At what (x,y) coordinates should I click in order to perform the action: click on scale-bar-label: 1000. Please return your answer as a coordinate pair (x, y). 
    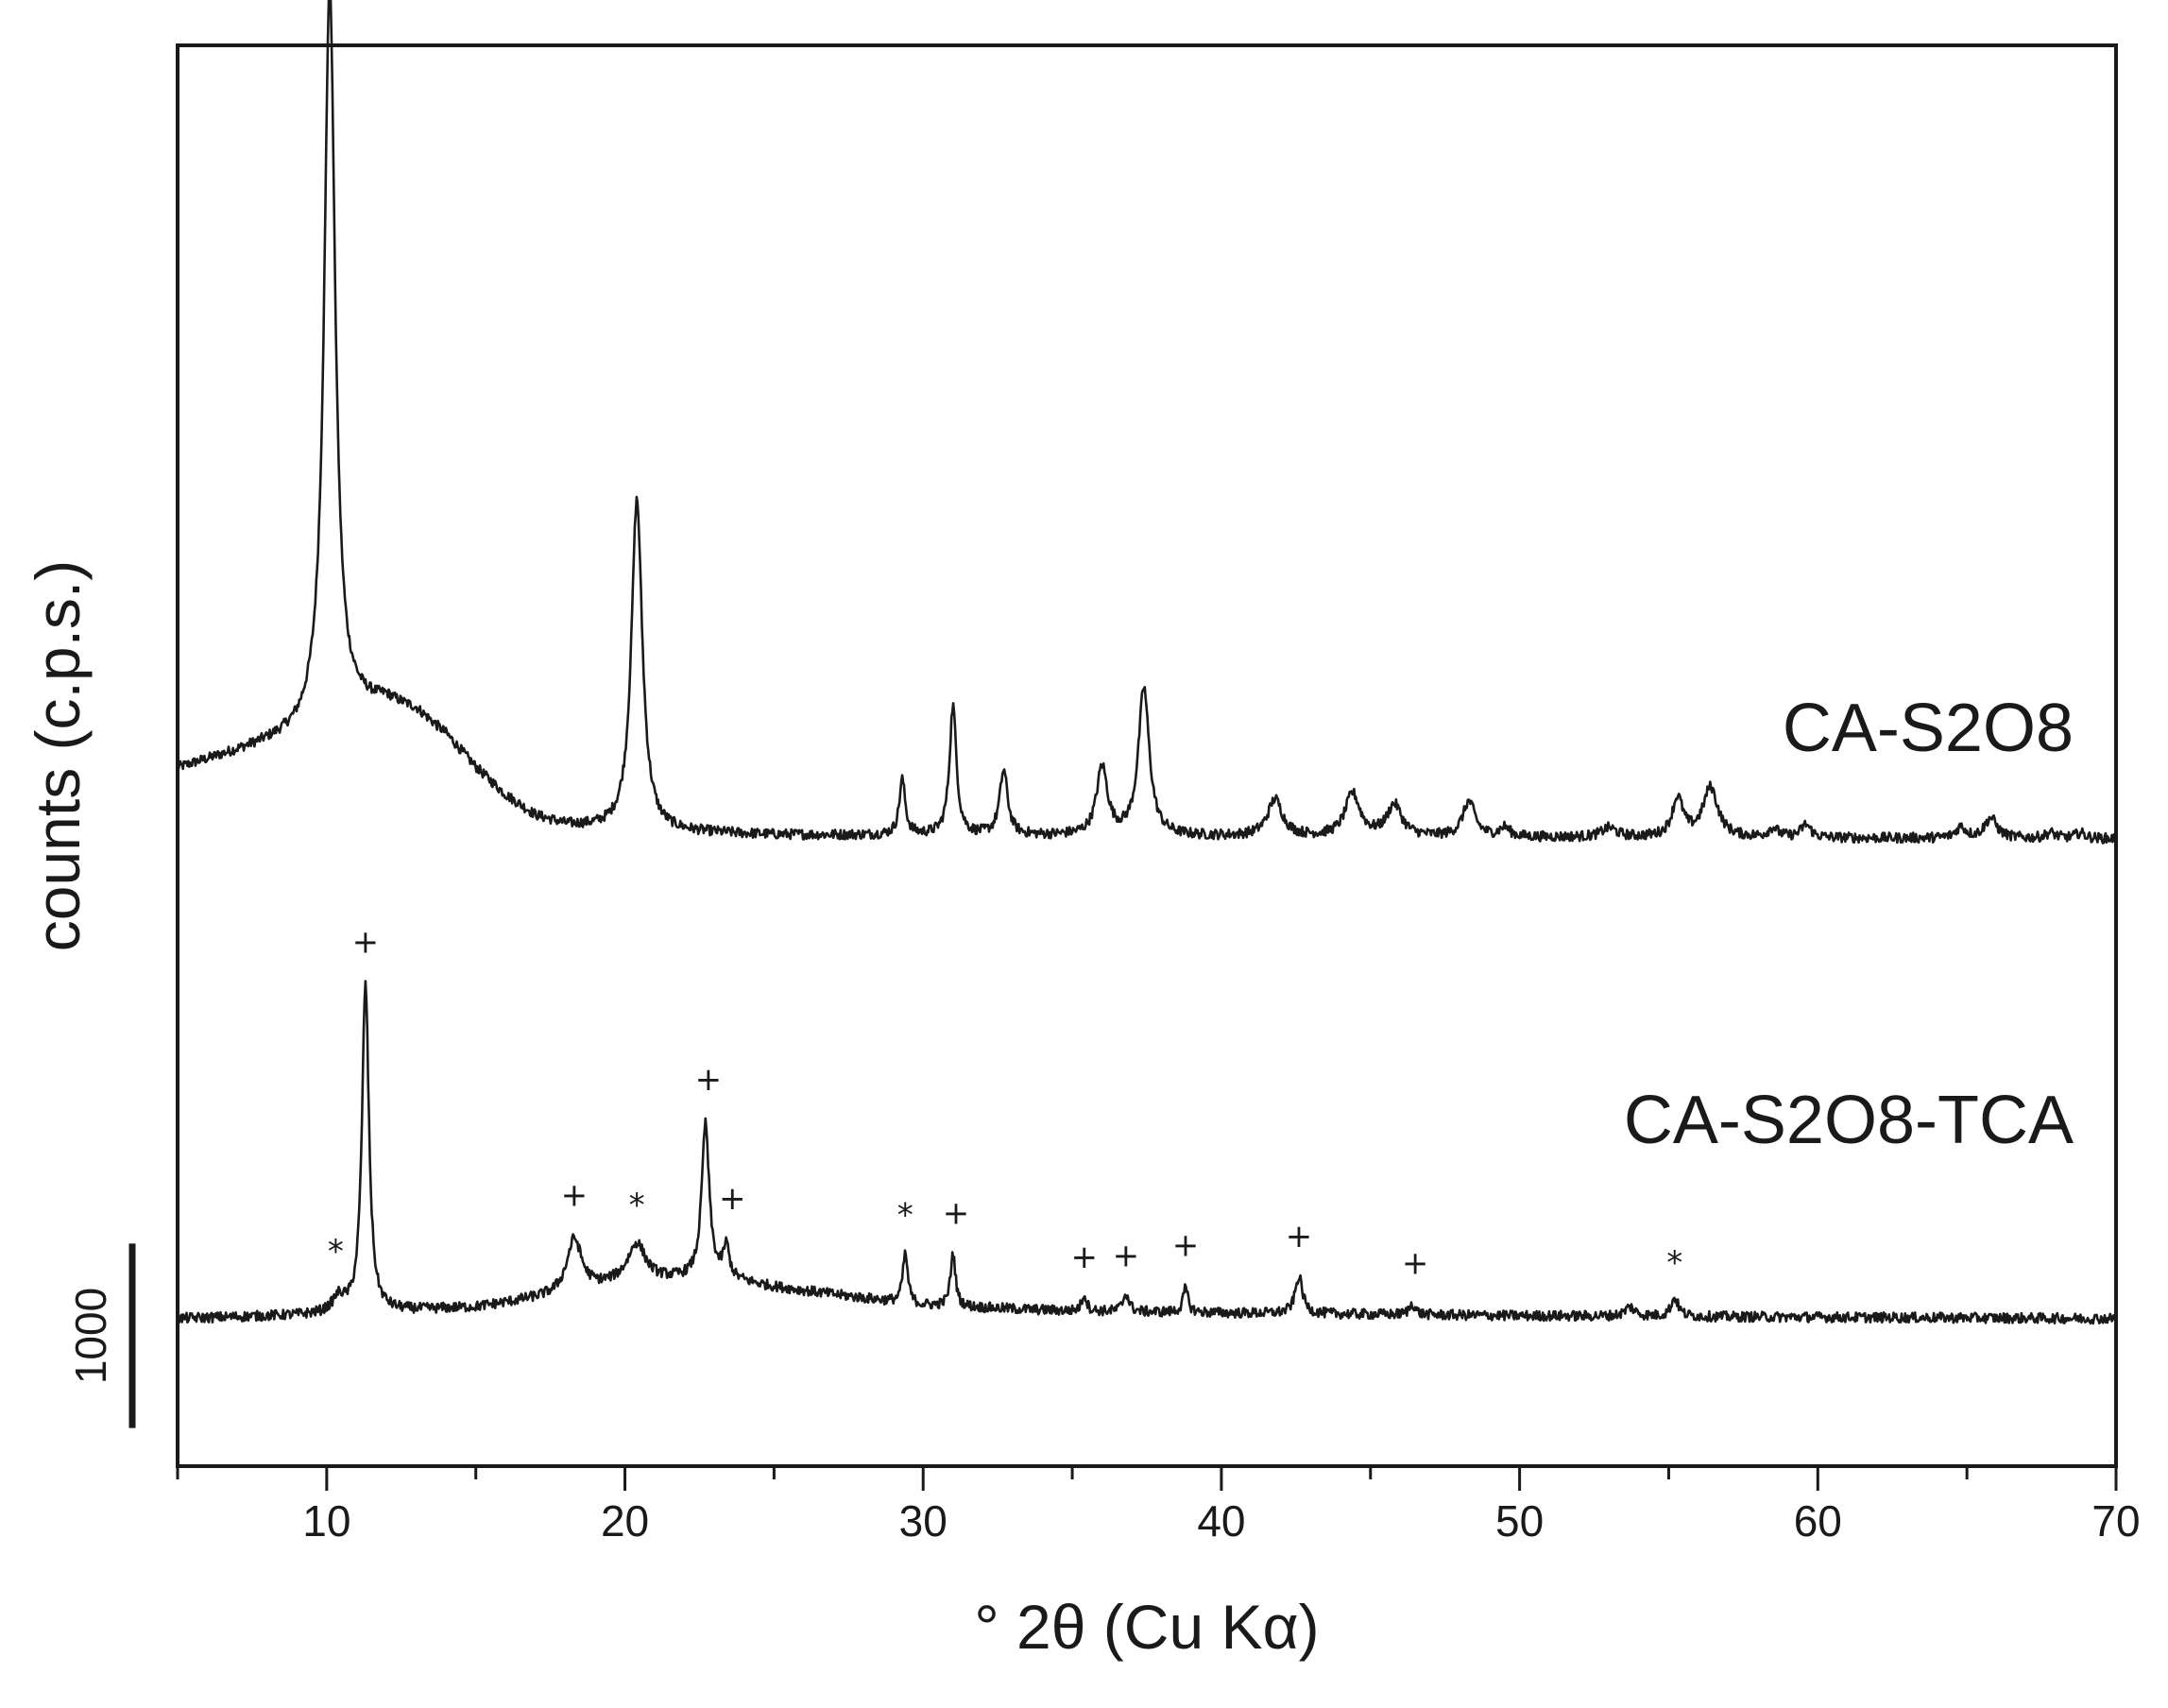
    Looking at the image, I should click on (90, 1336).